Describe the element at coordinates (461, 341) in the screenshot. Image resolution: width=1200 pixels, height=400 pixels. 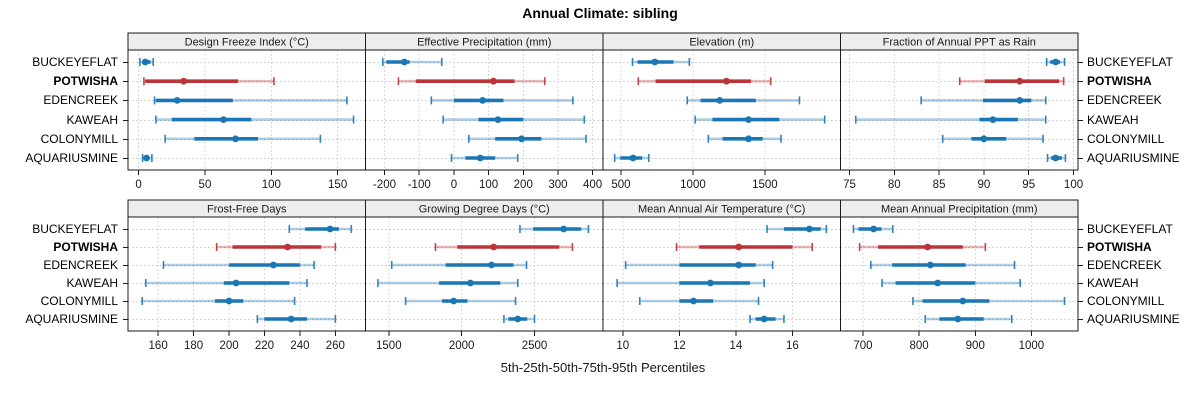
I see `x-axis: 1500 2000 2500` at that location.